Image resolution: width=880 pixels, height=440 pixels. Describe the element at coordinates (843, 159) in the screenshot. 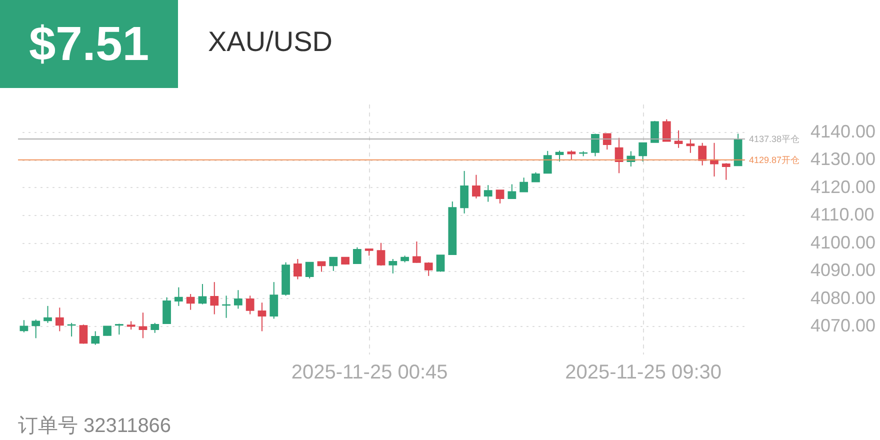

I see `y-tick-label: 4130.00` at that location.